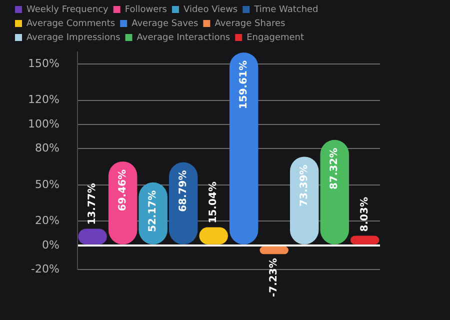 The height and width of the screenshot is (320, 450). Describe the element at coordinates (244, 85) in the screenshot. I see `data-label: 159.61%` at that location.